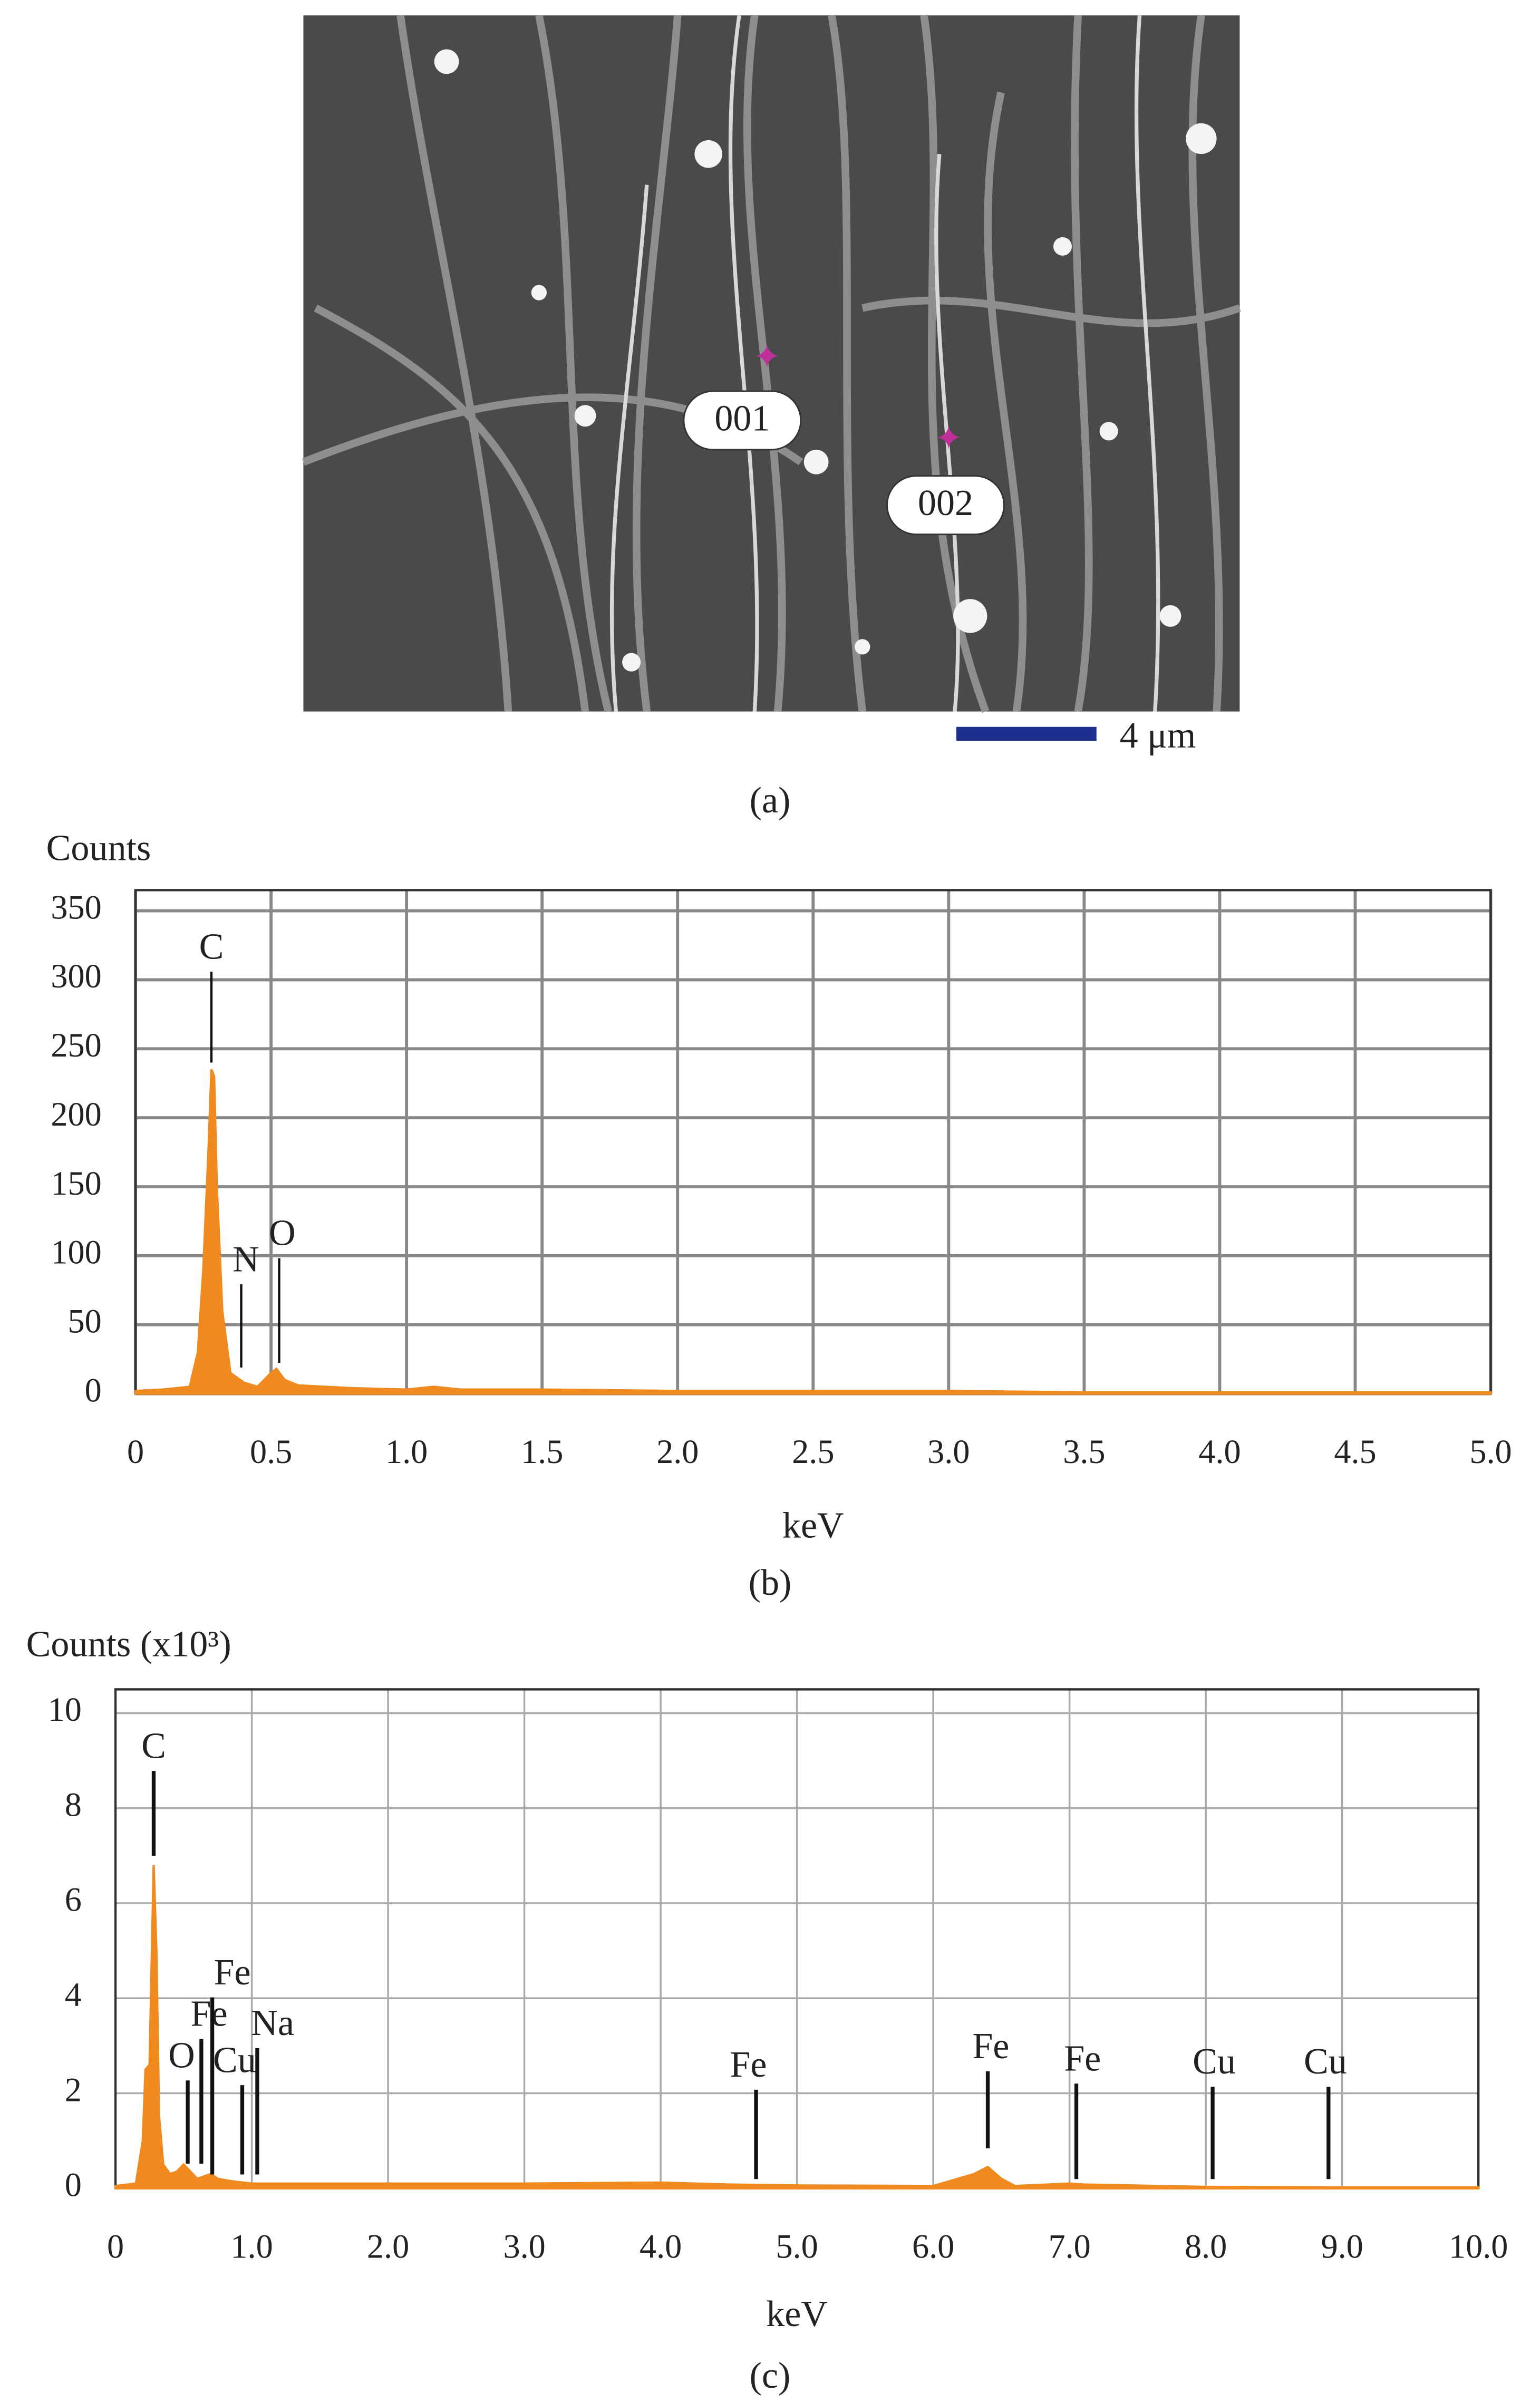  Describe the element at coordinates (884, 363) in the screenshot. I see `bright-fibers` at that location.